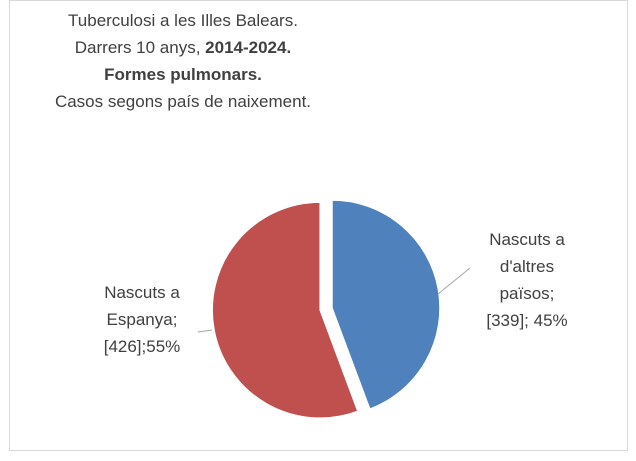  I want to click on chart-title: 2014-2024., so click(248, 47).